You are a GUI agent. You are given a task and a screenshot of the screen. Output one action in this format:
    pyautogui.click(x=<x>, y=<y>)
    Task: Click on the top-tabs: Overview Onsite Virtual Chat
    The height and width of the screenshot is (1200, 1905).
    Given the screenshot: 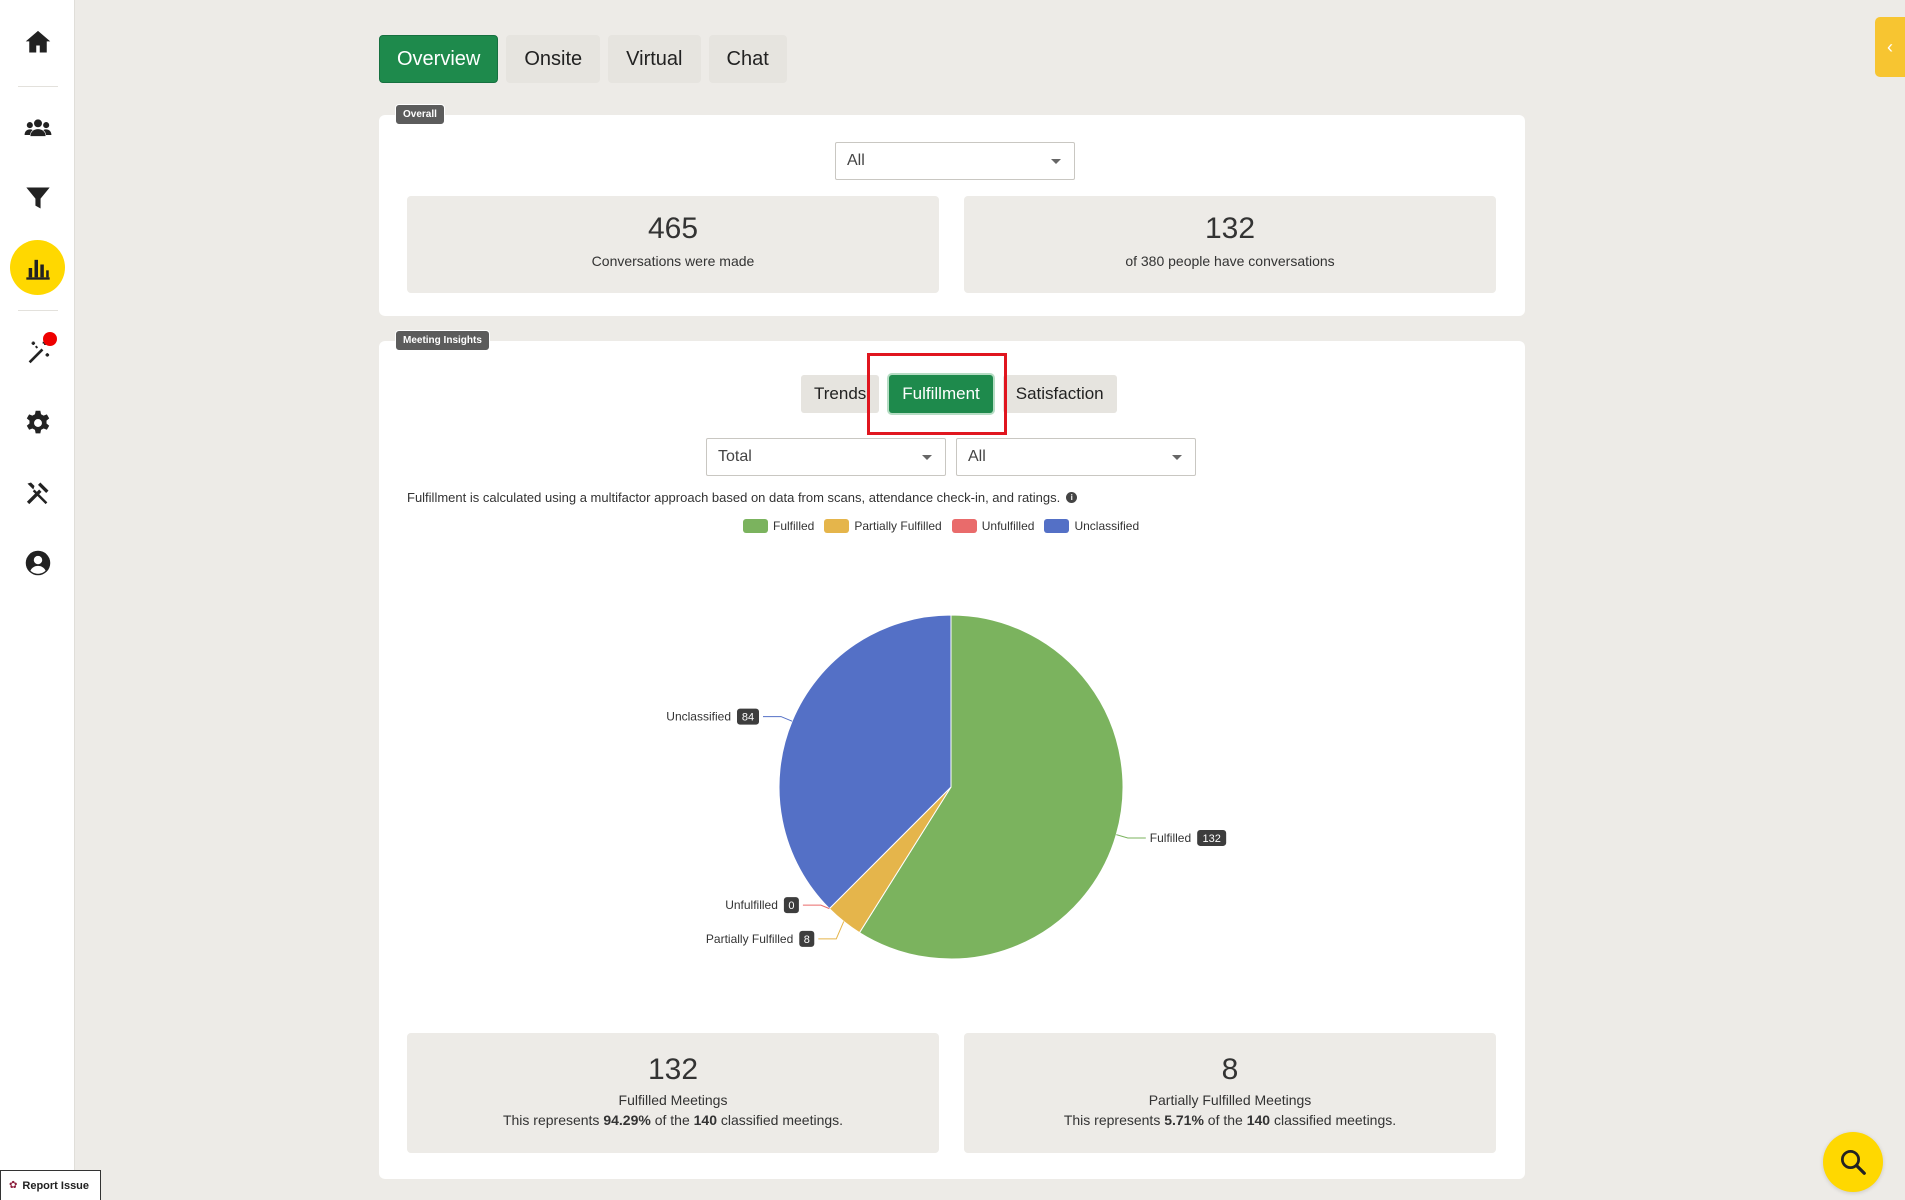 What is the action you would take?
    pyautogui.click(x=583, y=59)
    